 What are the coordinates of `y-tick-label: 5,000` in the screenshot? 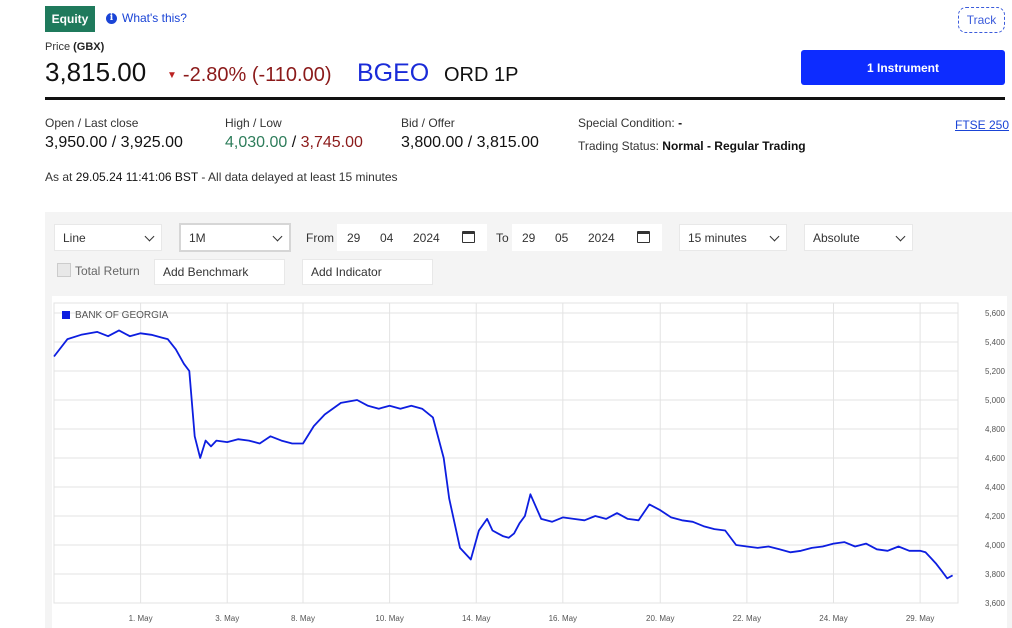 It's located at (995, 400).